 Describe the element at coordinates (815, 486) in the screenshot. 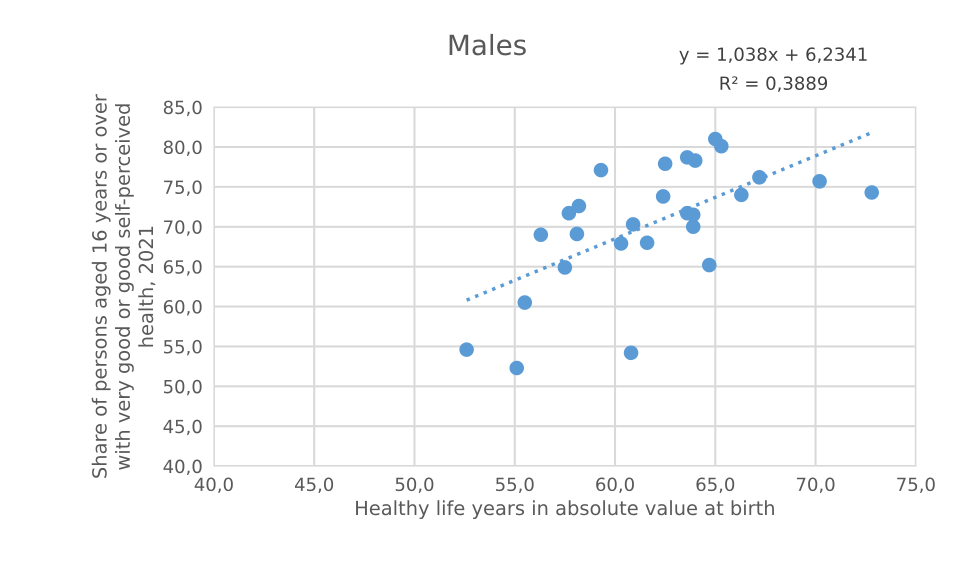

I see `x-tick-label: 70,0` at that location.